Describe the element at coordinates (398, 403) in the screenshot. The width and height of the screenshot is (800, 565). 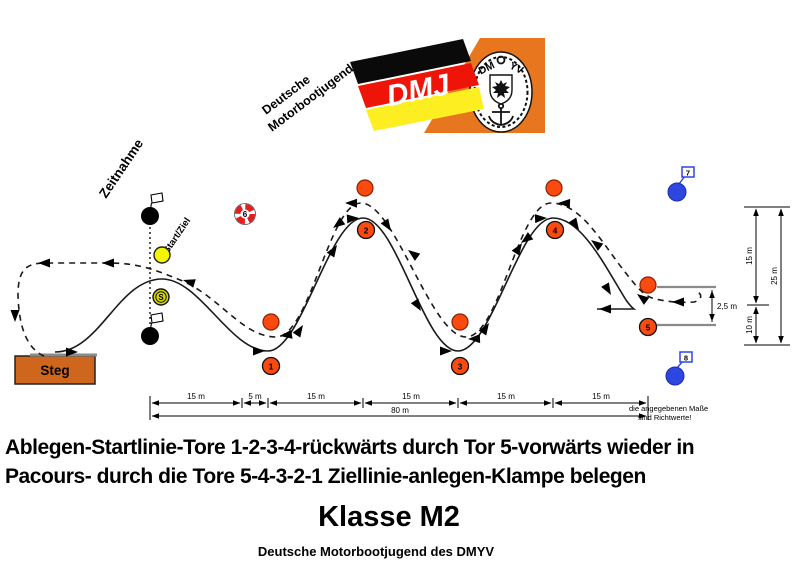
I see `bottom-dimension-labels: 15 m 5 m 15 m 15 m 15 m 15 m 80 m` at that location.